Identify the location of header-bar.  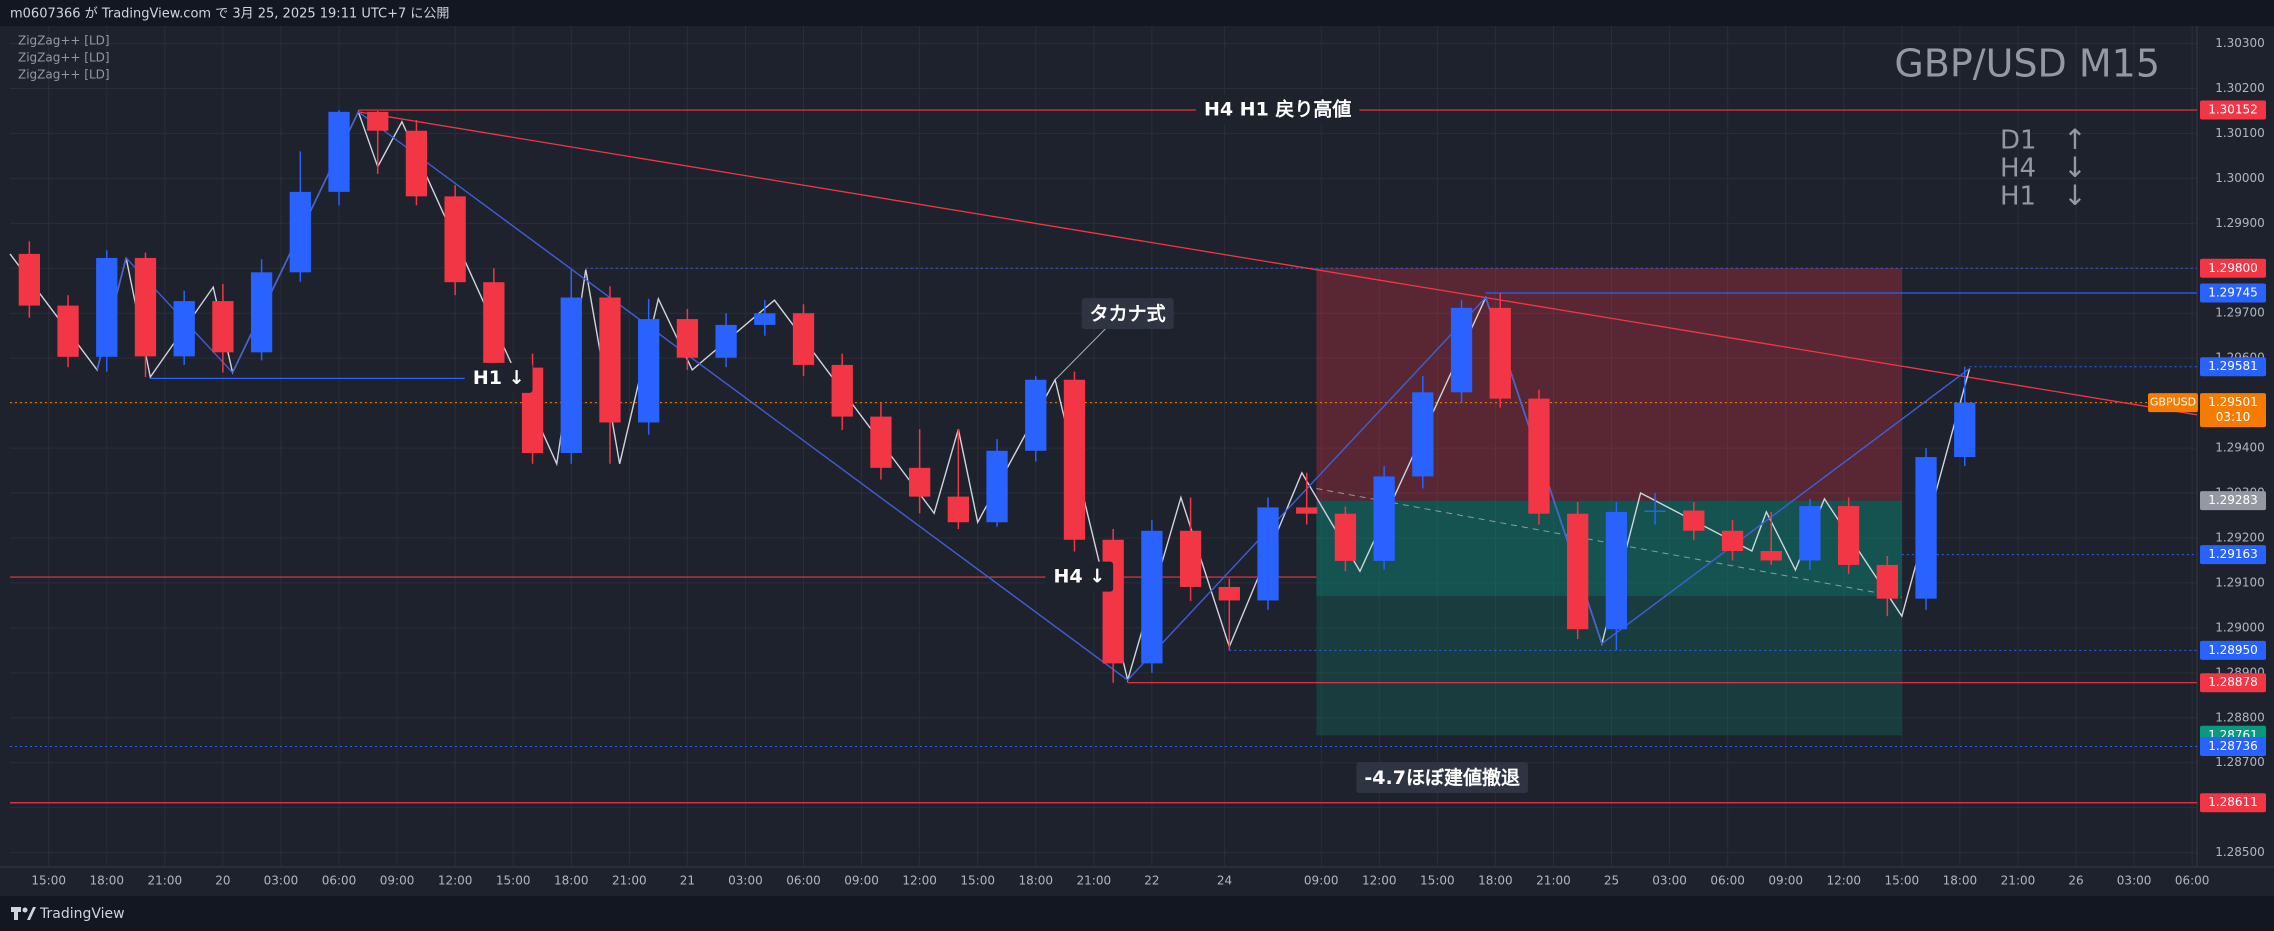
(1137, 13).